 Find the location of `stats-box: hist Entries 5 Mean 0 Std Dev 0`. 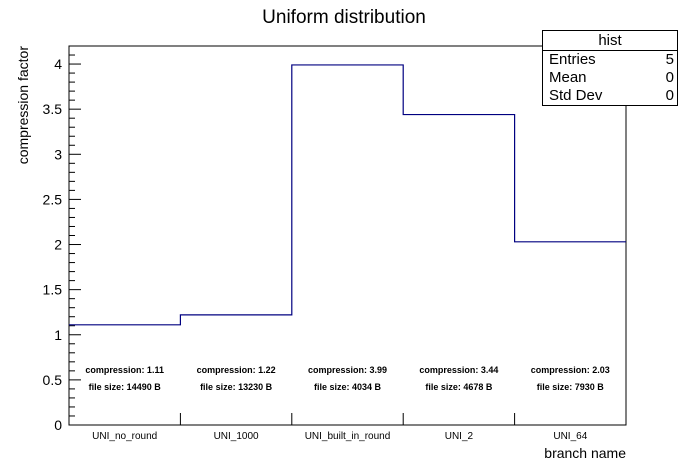

stats-box: hist Entries 5 Mean 0 Std Dev 0 is located at coordinates (610, 68).